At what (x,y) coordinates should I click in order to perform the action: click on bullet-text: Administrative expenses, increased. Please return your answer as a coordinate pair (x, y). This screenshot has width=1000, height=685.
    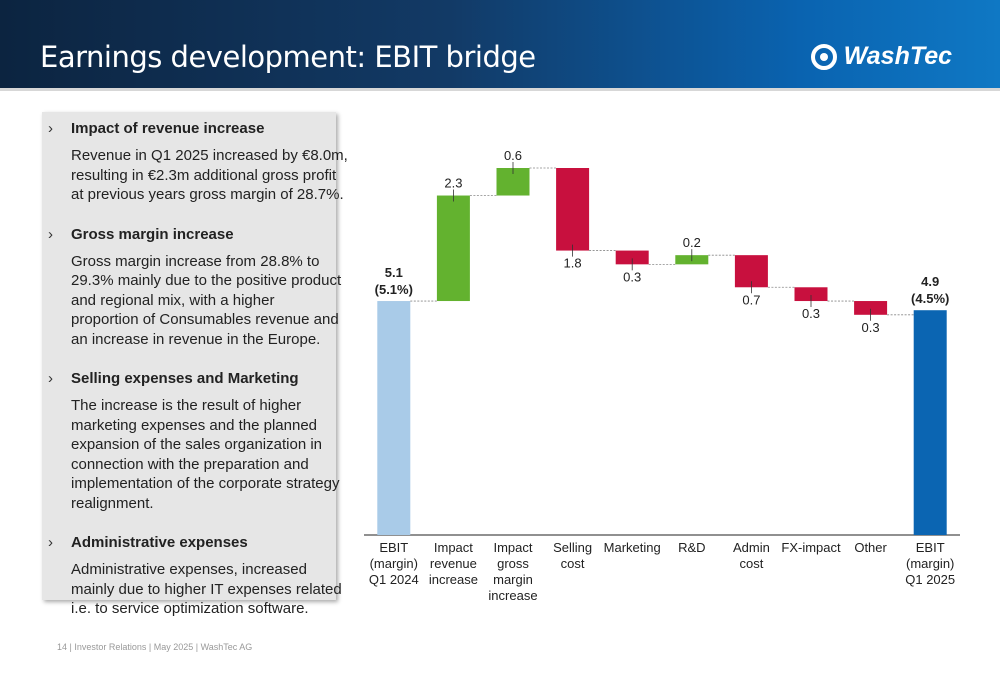
    Looking at the image, I should click on (189, 569).